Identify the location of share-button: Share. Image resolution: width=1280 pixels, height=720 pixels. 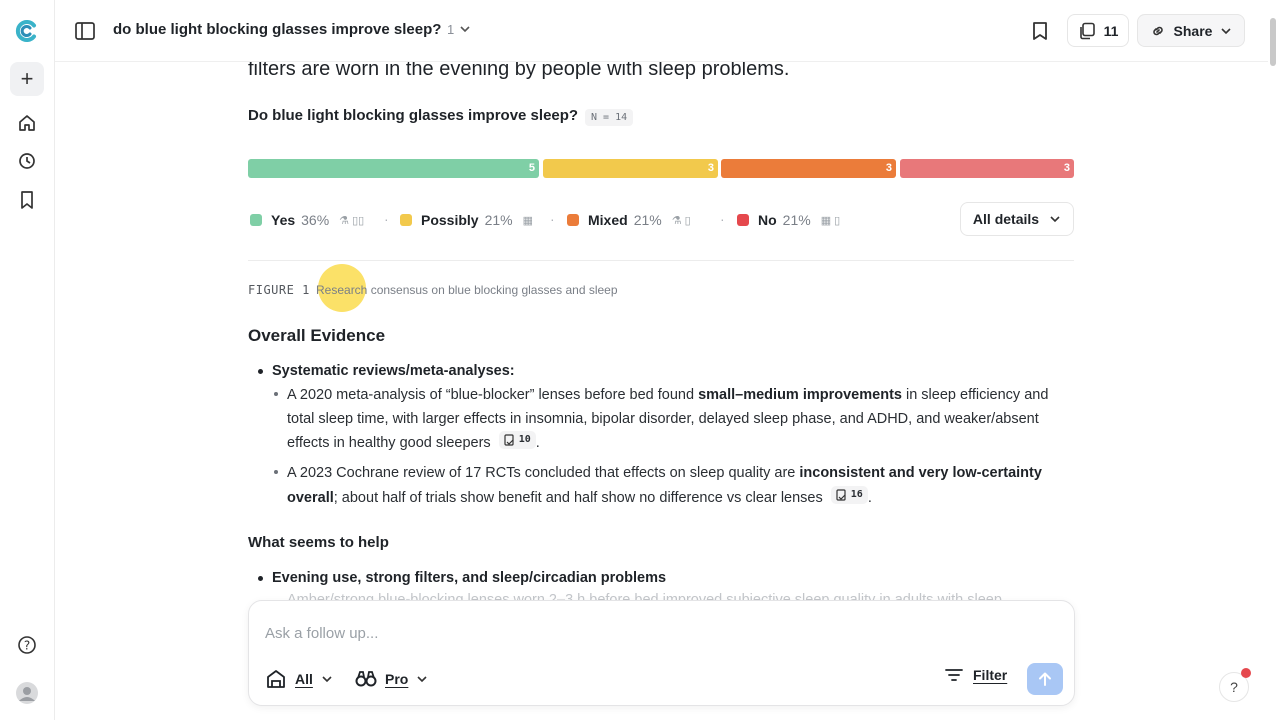
(1191, 30).